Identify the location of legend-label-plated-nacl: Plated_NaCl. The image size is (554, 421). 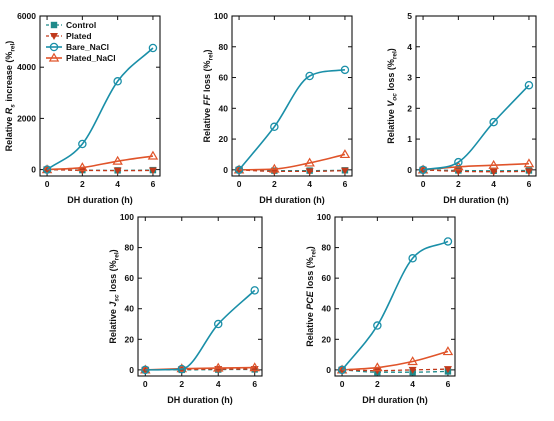
(91, 58).